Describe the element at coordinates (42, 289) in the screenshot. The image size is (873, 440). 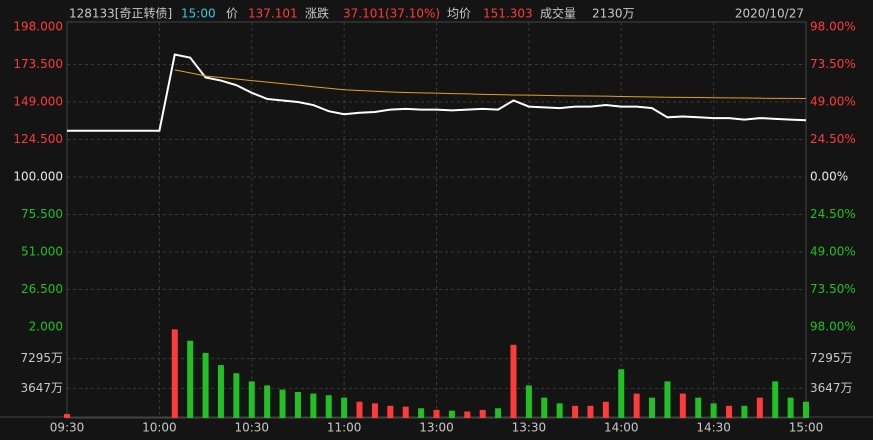
I see `y-tick-label: 26.500` at that location.